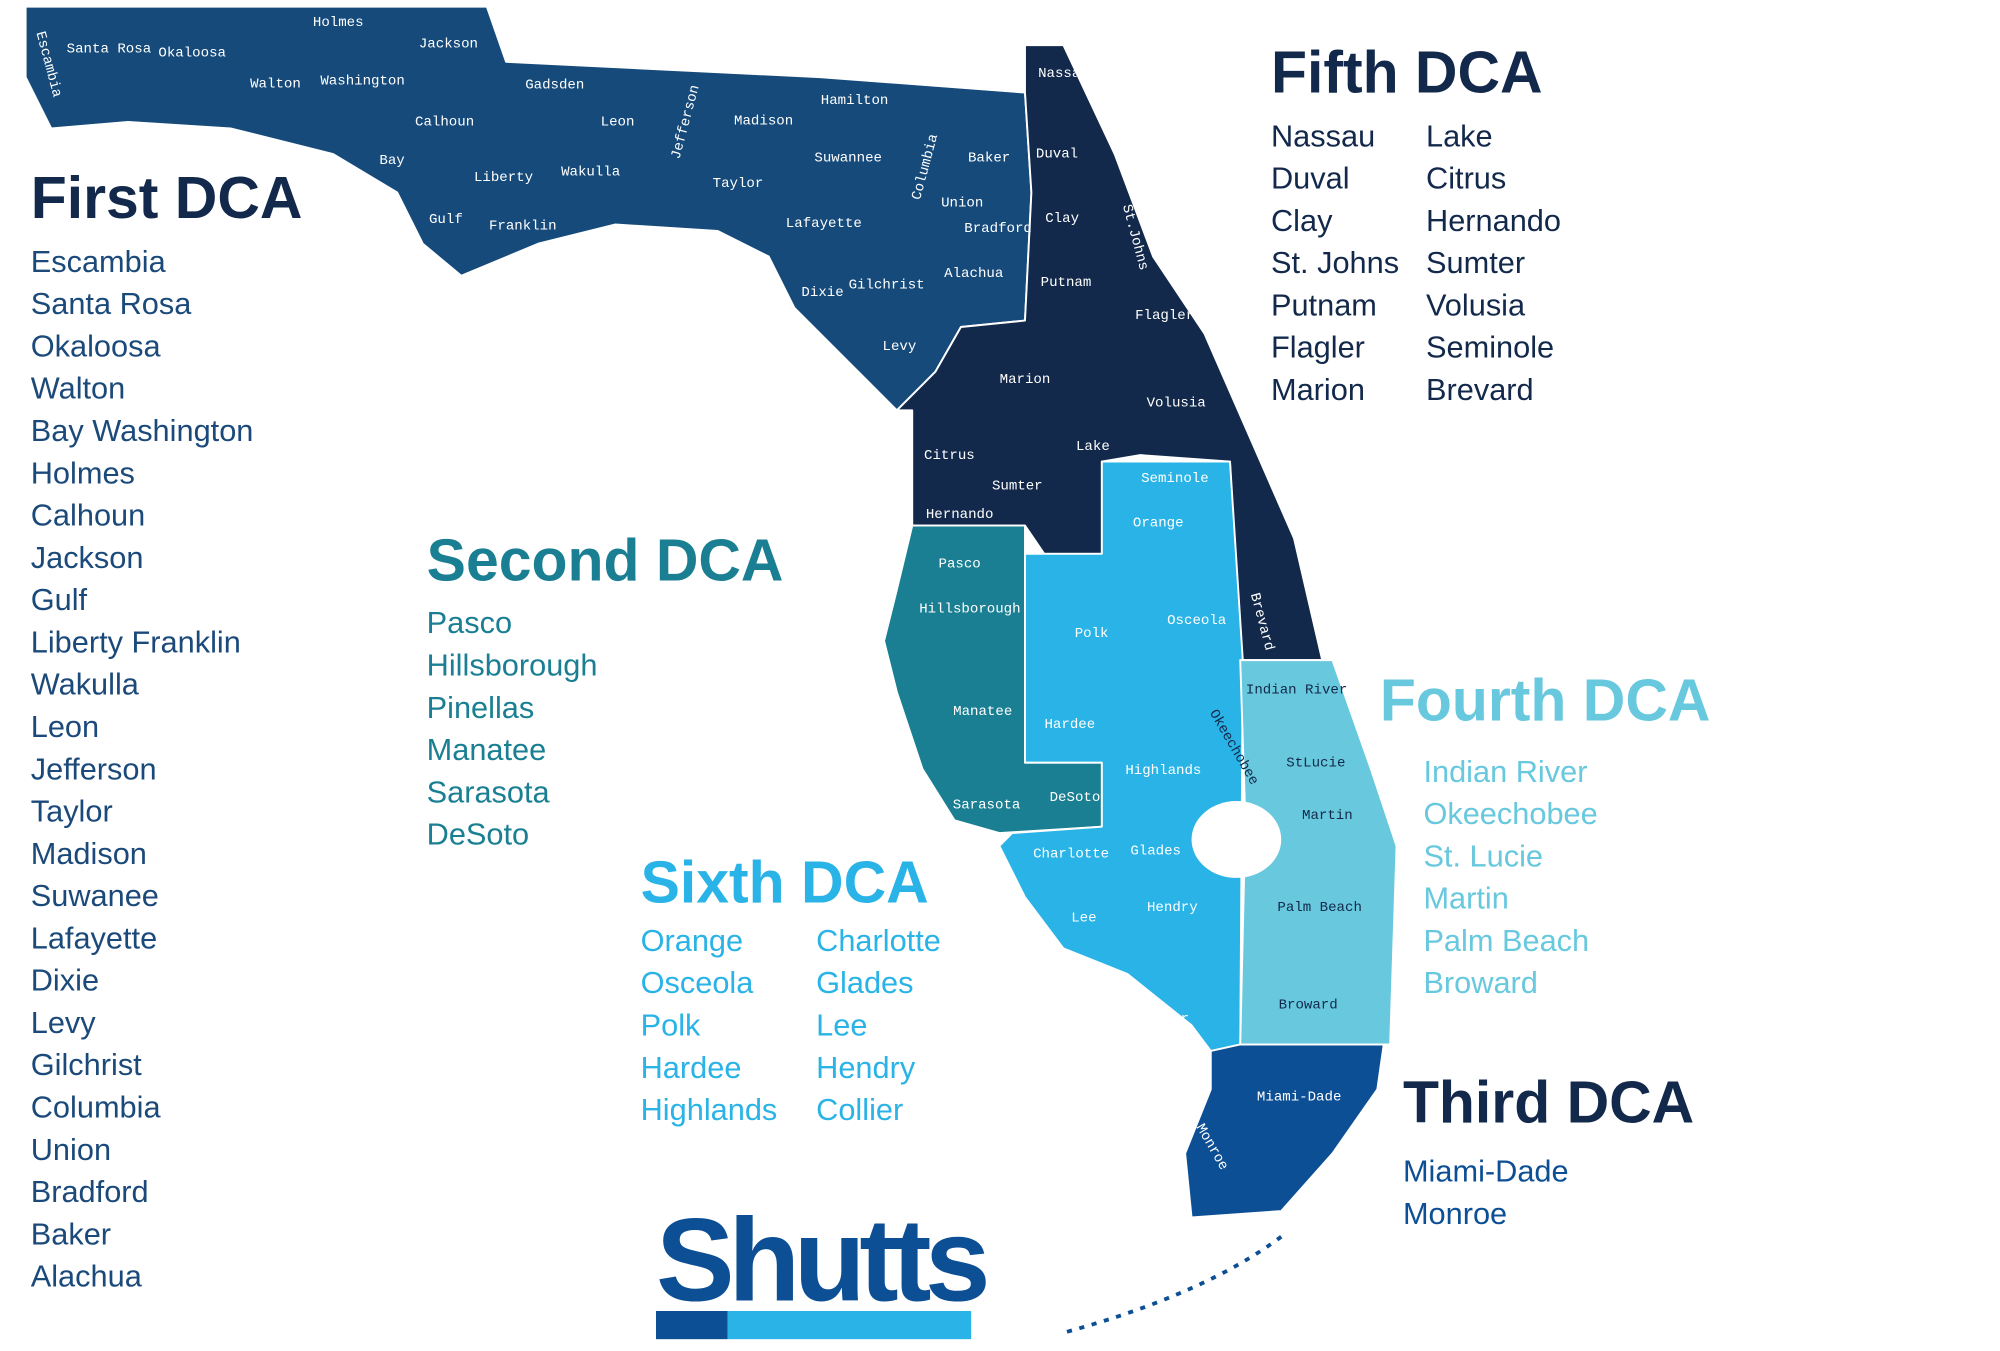 Image resolution: width=2000 pixels, height=1351 pixels. What do you see at coordinates (1025, 380) in the screenshot?
I see `county-label: Marion` at bounding box center [1025, 380].